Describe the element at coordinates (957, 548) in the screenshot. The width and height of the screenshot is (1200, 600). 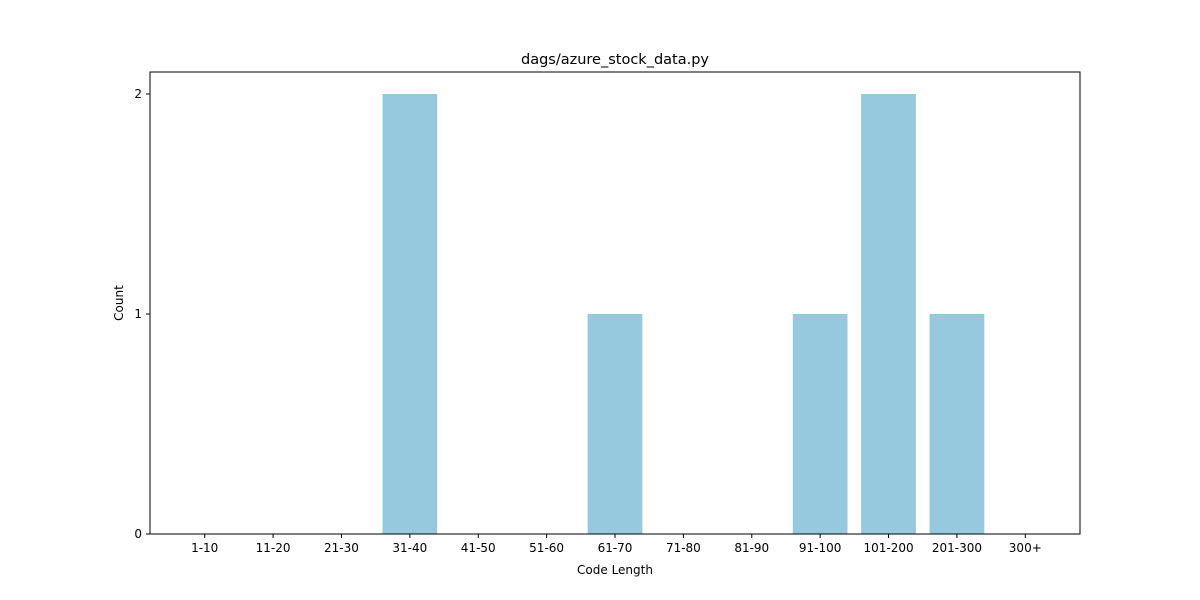
I see `x-tick-label: 201-300` at that location.